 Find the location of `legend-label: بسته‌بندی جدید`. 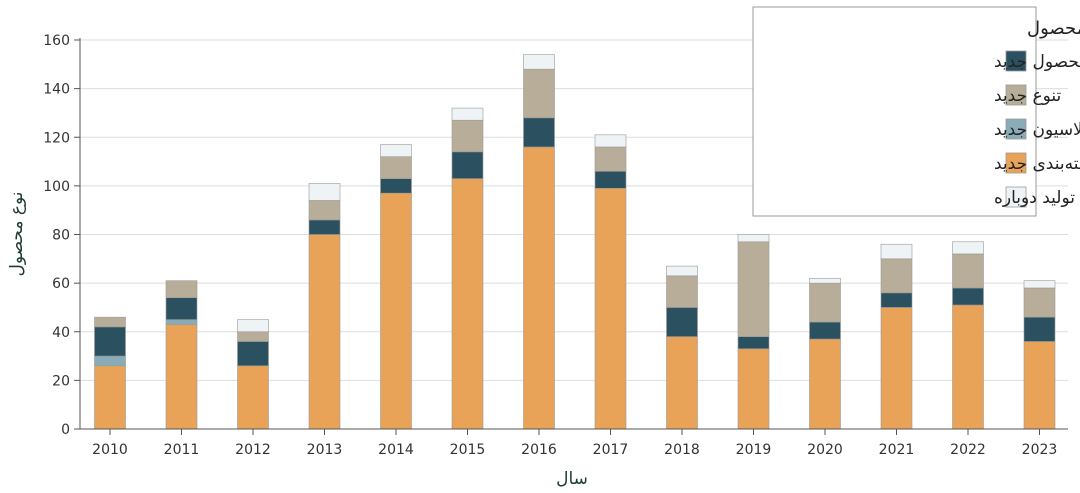

legend-label: بسته‌بندی جدید is located at coordinates (1037, 164).